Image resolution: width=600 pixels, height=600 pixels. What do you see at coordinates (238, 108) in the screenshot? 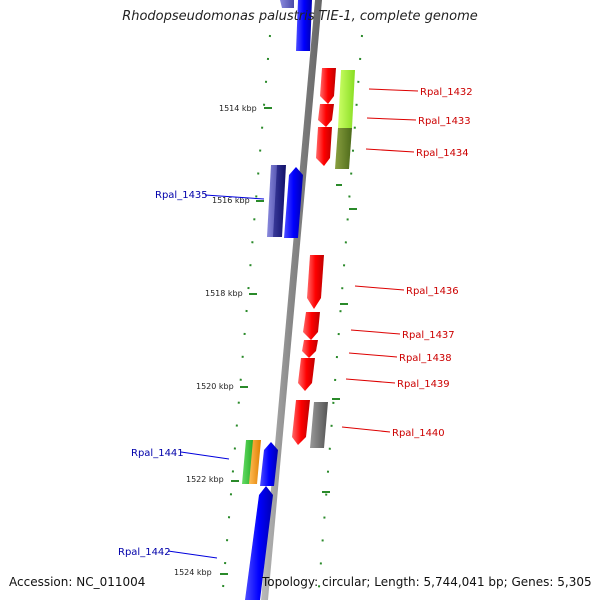
I see `kbp-label-1514: 1514 kbp` at bounding box center [238, 108].